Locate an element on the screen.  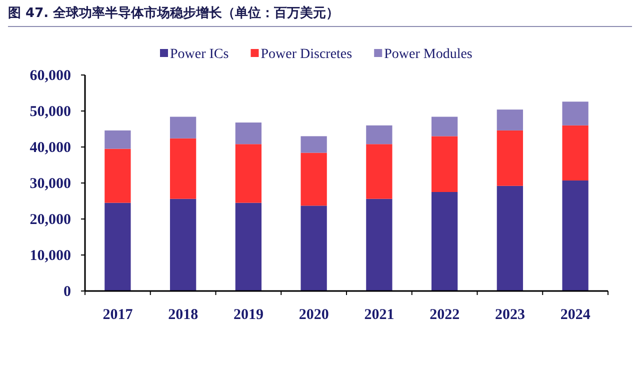
chart-title: 图 47. 全球功率半导体市场稳步增长（单位：百万美元） is located at coordinates (174, 13).